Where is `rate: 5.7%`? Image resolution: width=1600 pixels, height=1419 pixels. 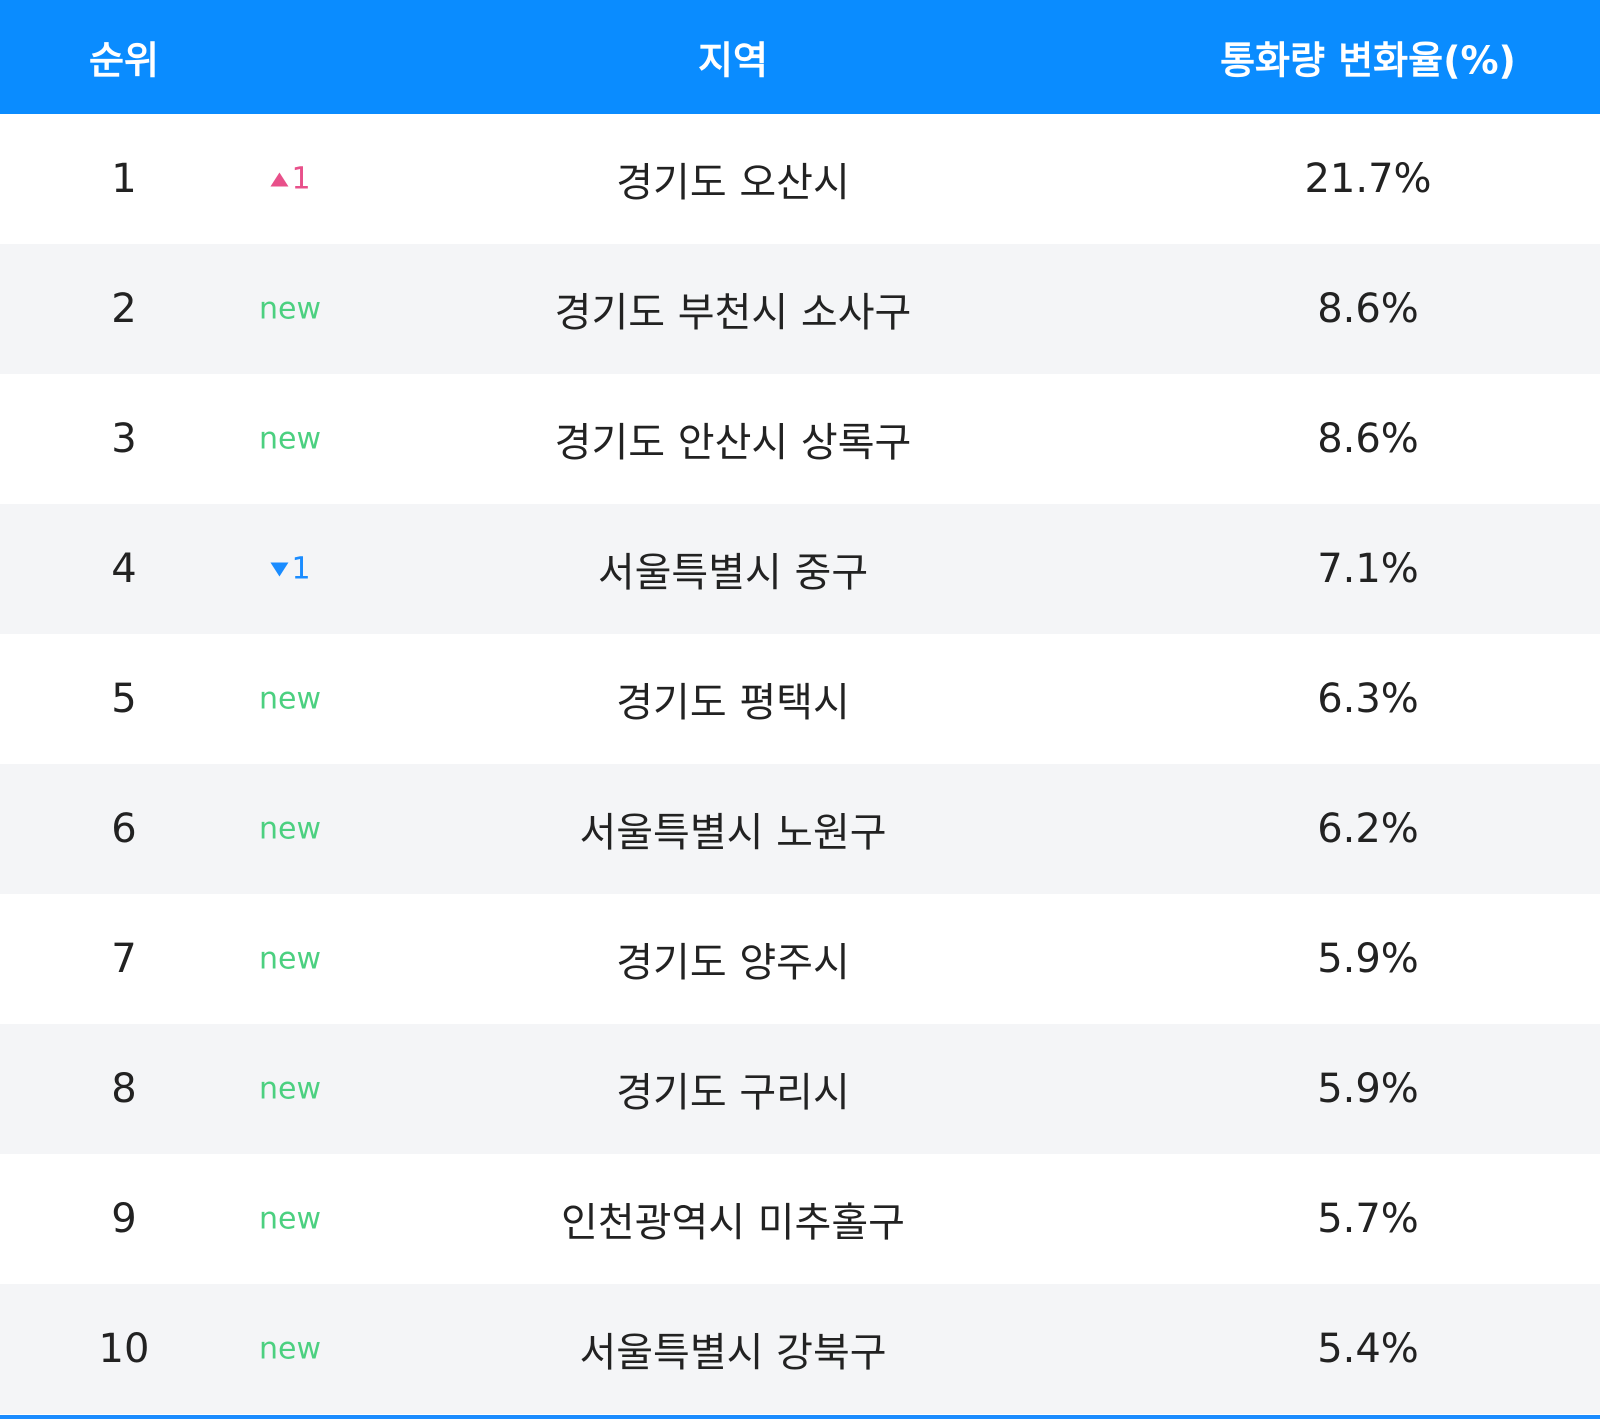
rate: 5.7% is located at coordinates (1368, 1219).